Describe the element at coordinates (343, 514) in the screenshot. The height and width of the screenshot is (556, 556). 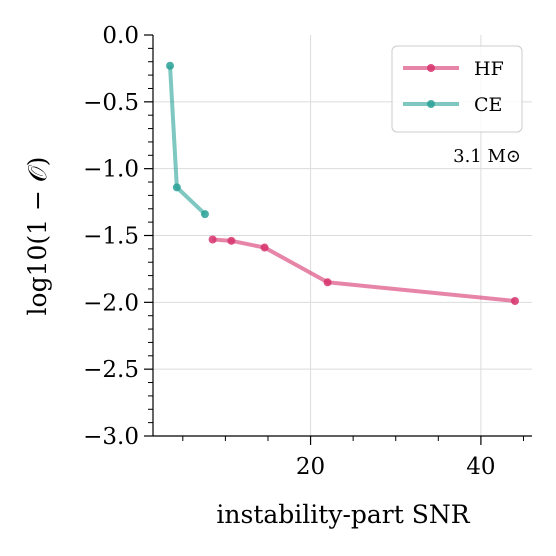
I see `x-axis-label: instability-part SNR` at that location.